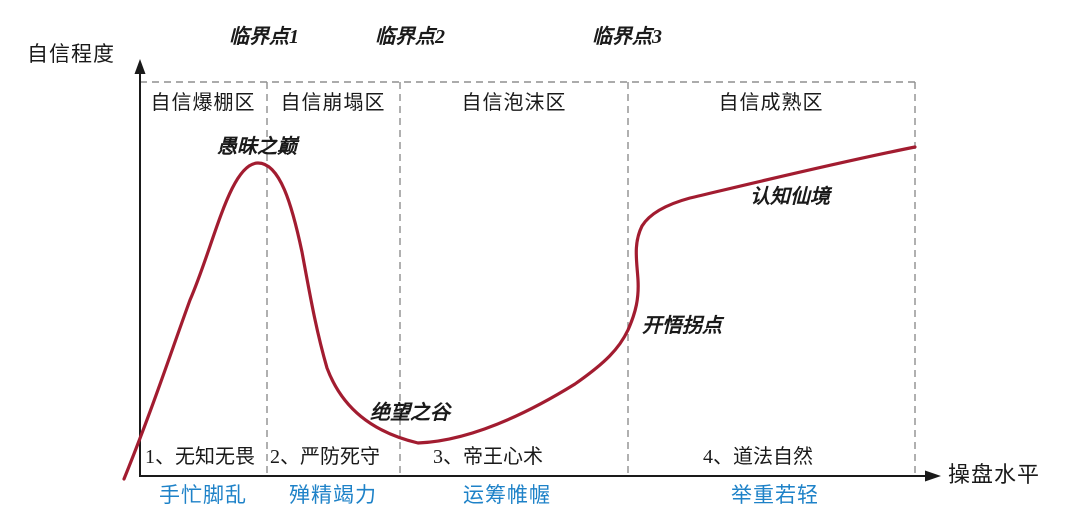 This screenshot has height=527, width=1080. Describe the element at coordinates (682, 326) in the screenshot. I see `annotation-enlightenment-inflection: 开悟拐点` at that location.